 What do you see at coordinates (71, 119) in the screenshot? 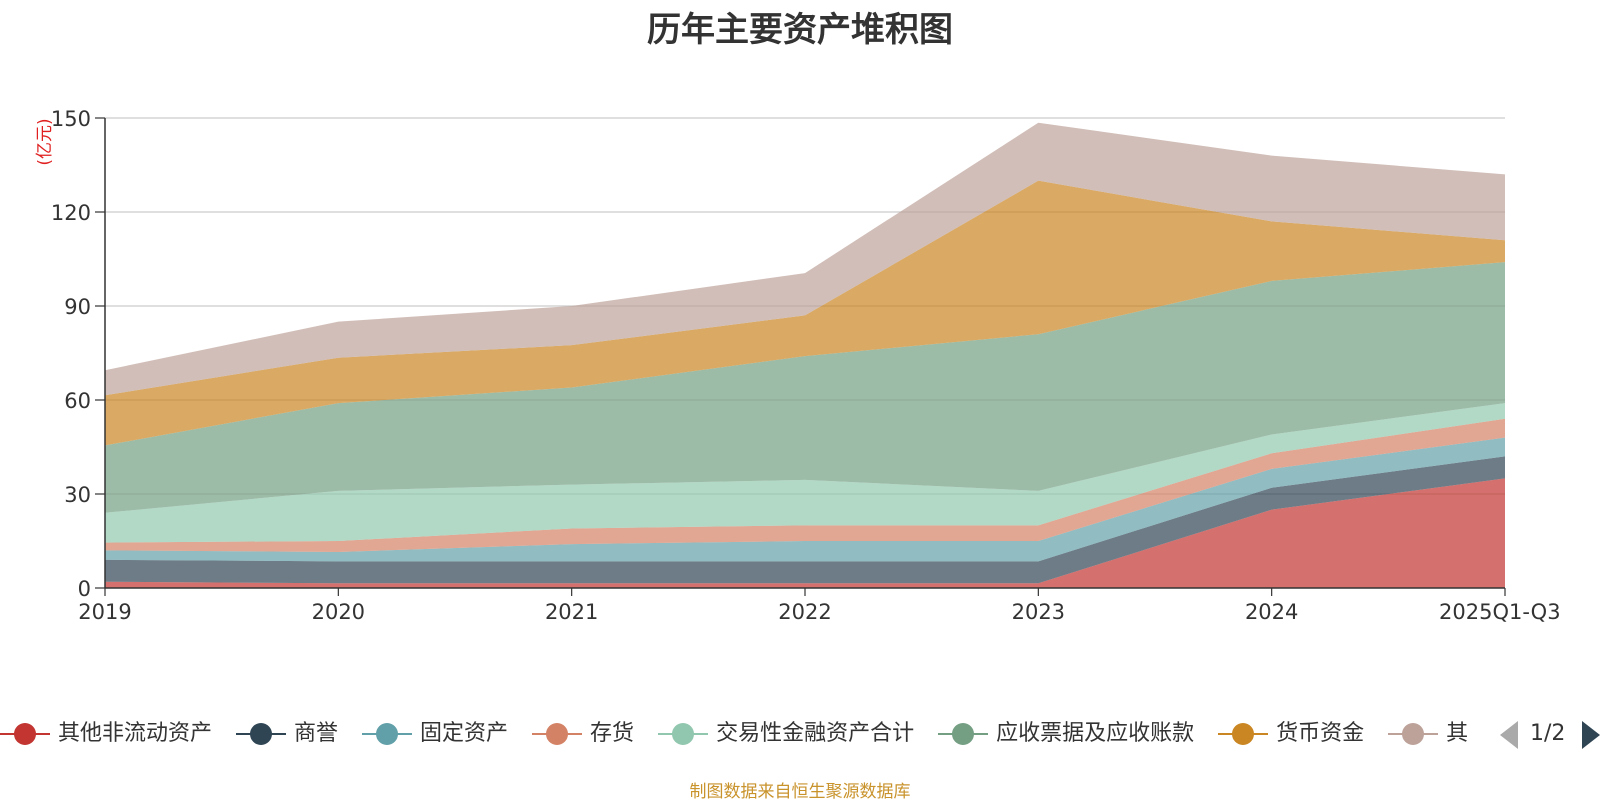
I see `y-tick-label: 150` at bounding box center [71, 119].